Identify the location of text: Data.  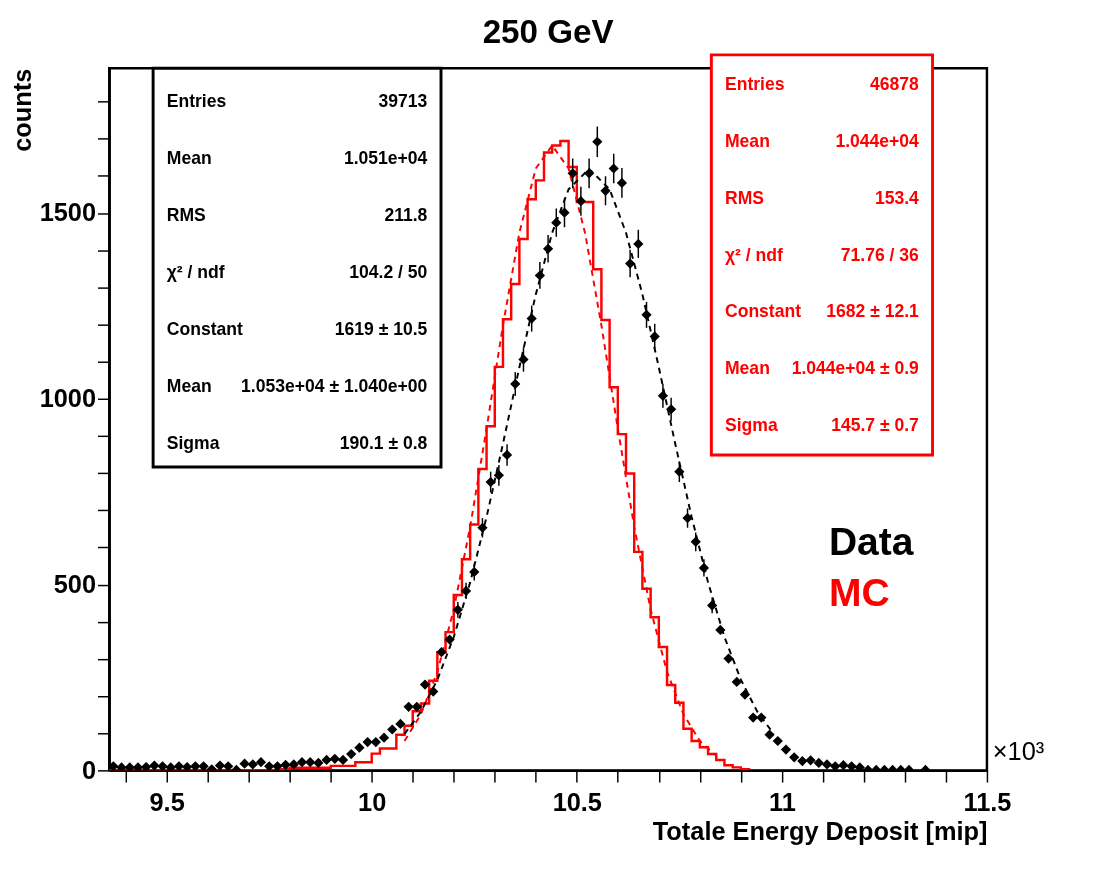
(871, 542).